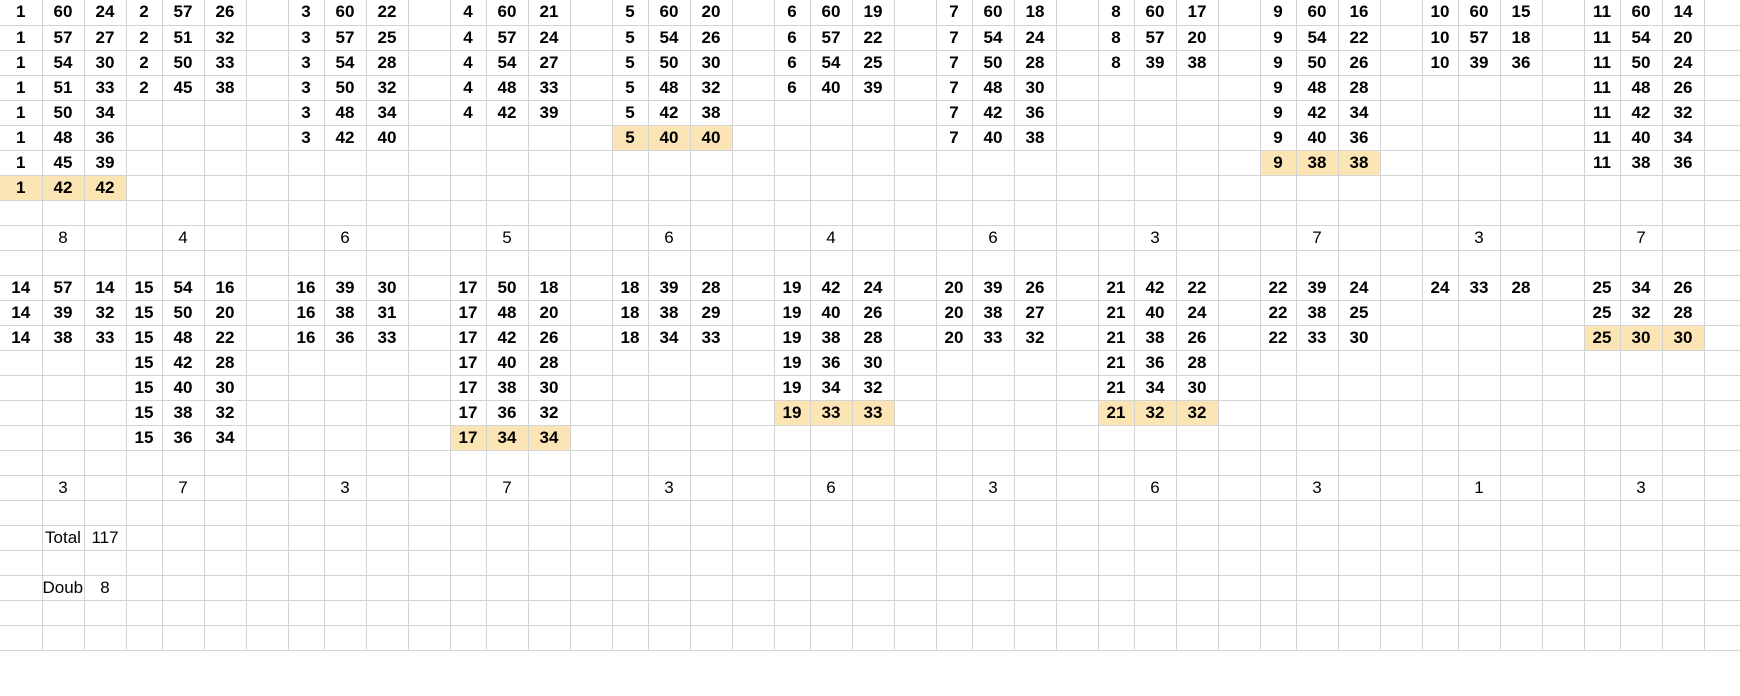 The height and width of the screenshot is (696, 1740). What do you see at coordinates (549, 438) in the screenshot?
I see `grid-cell-value: 34` at bounding box center [549, 438].